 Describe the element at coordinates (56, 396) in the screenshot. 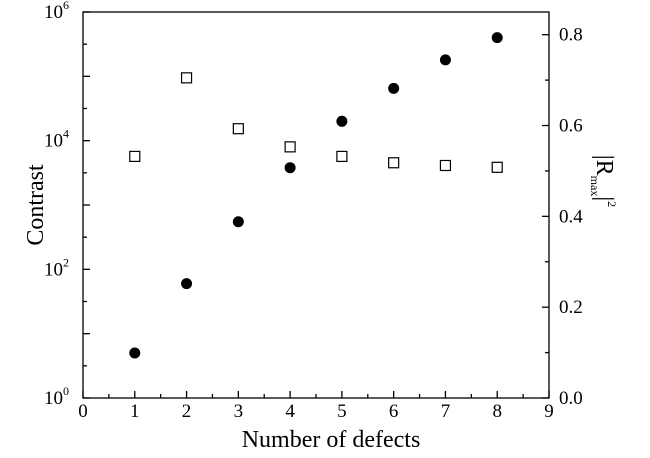

I see `y-left-tick-label: 10⁰` at that location.